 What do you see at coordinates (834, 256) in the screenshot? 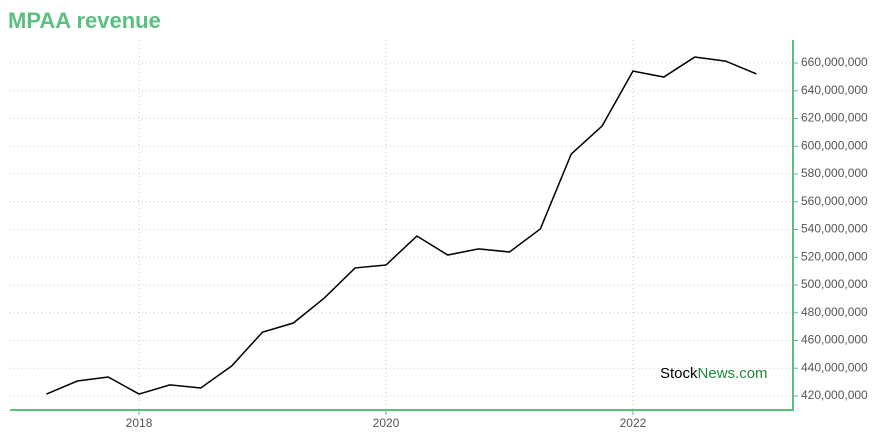
I see `y-tick-label: 520,000,000` at bounding box center [834, 256].